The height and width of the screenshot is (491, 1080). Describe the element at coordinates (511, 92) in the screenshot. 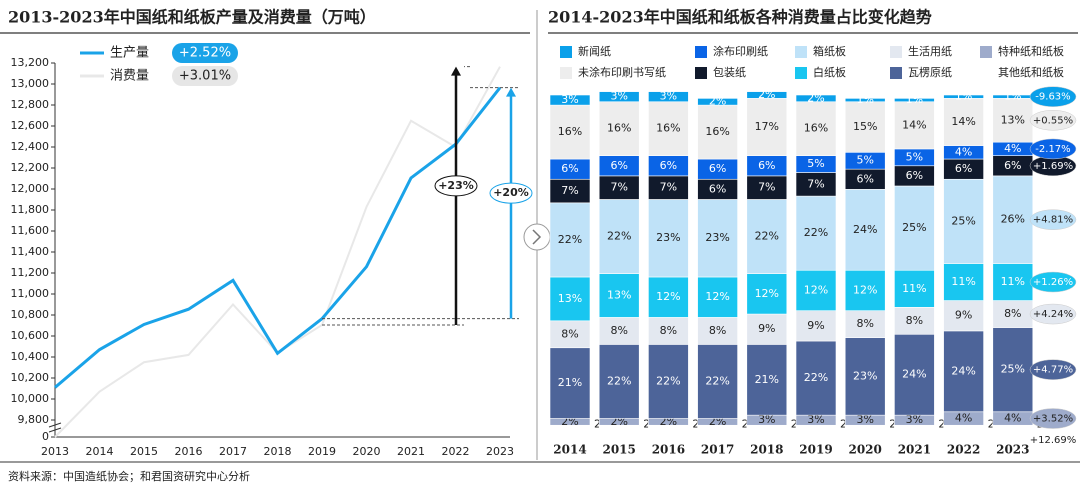

I see `arrow-head` at that location.